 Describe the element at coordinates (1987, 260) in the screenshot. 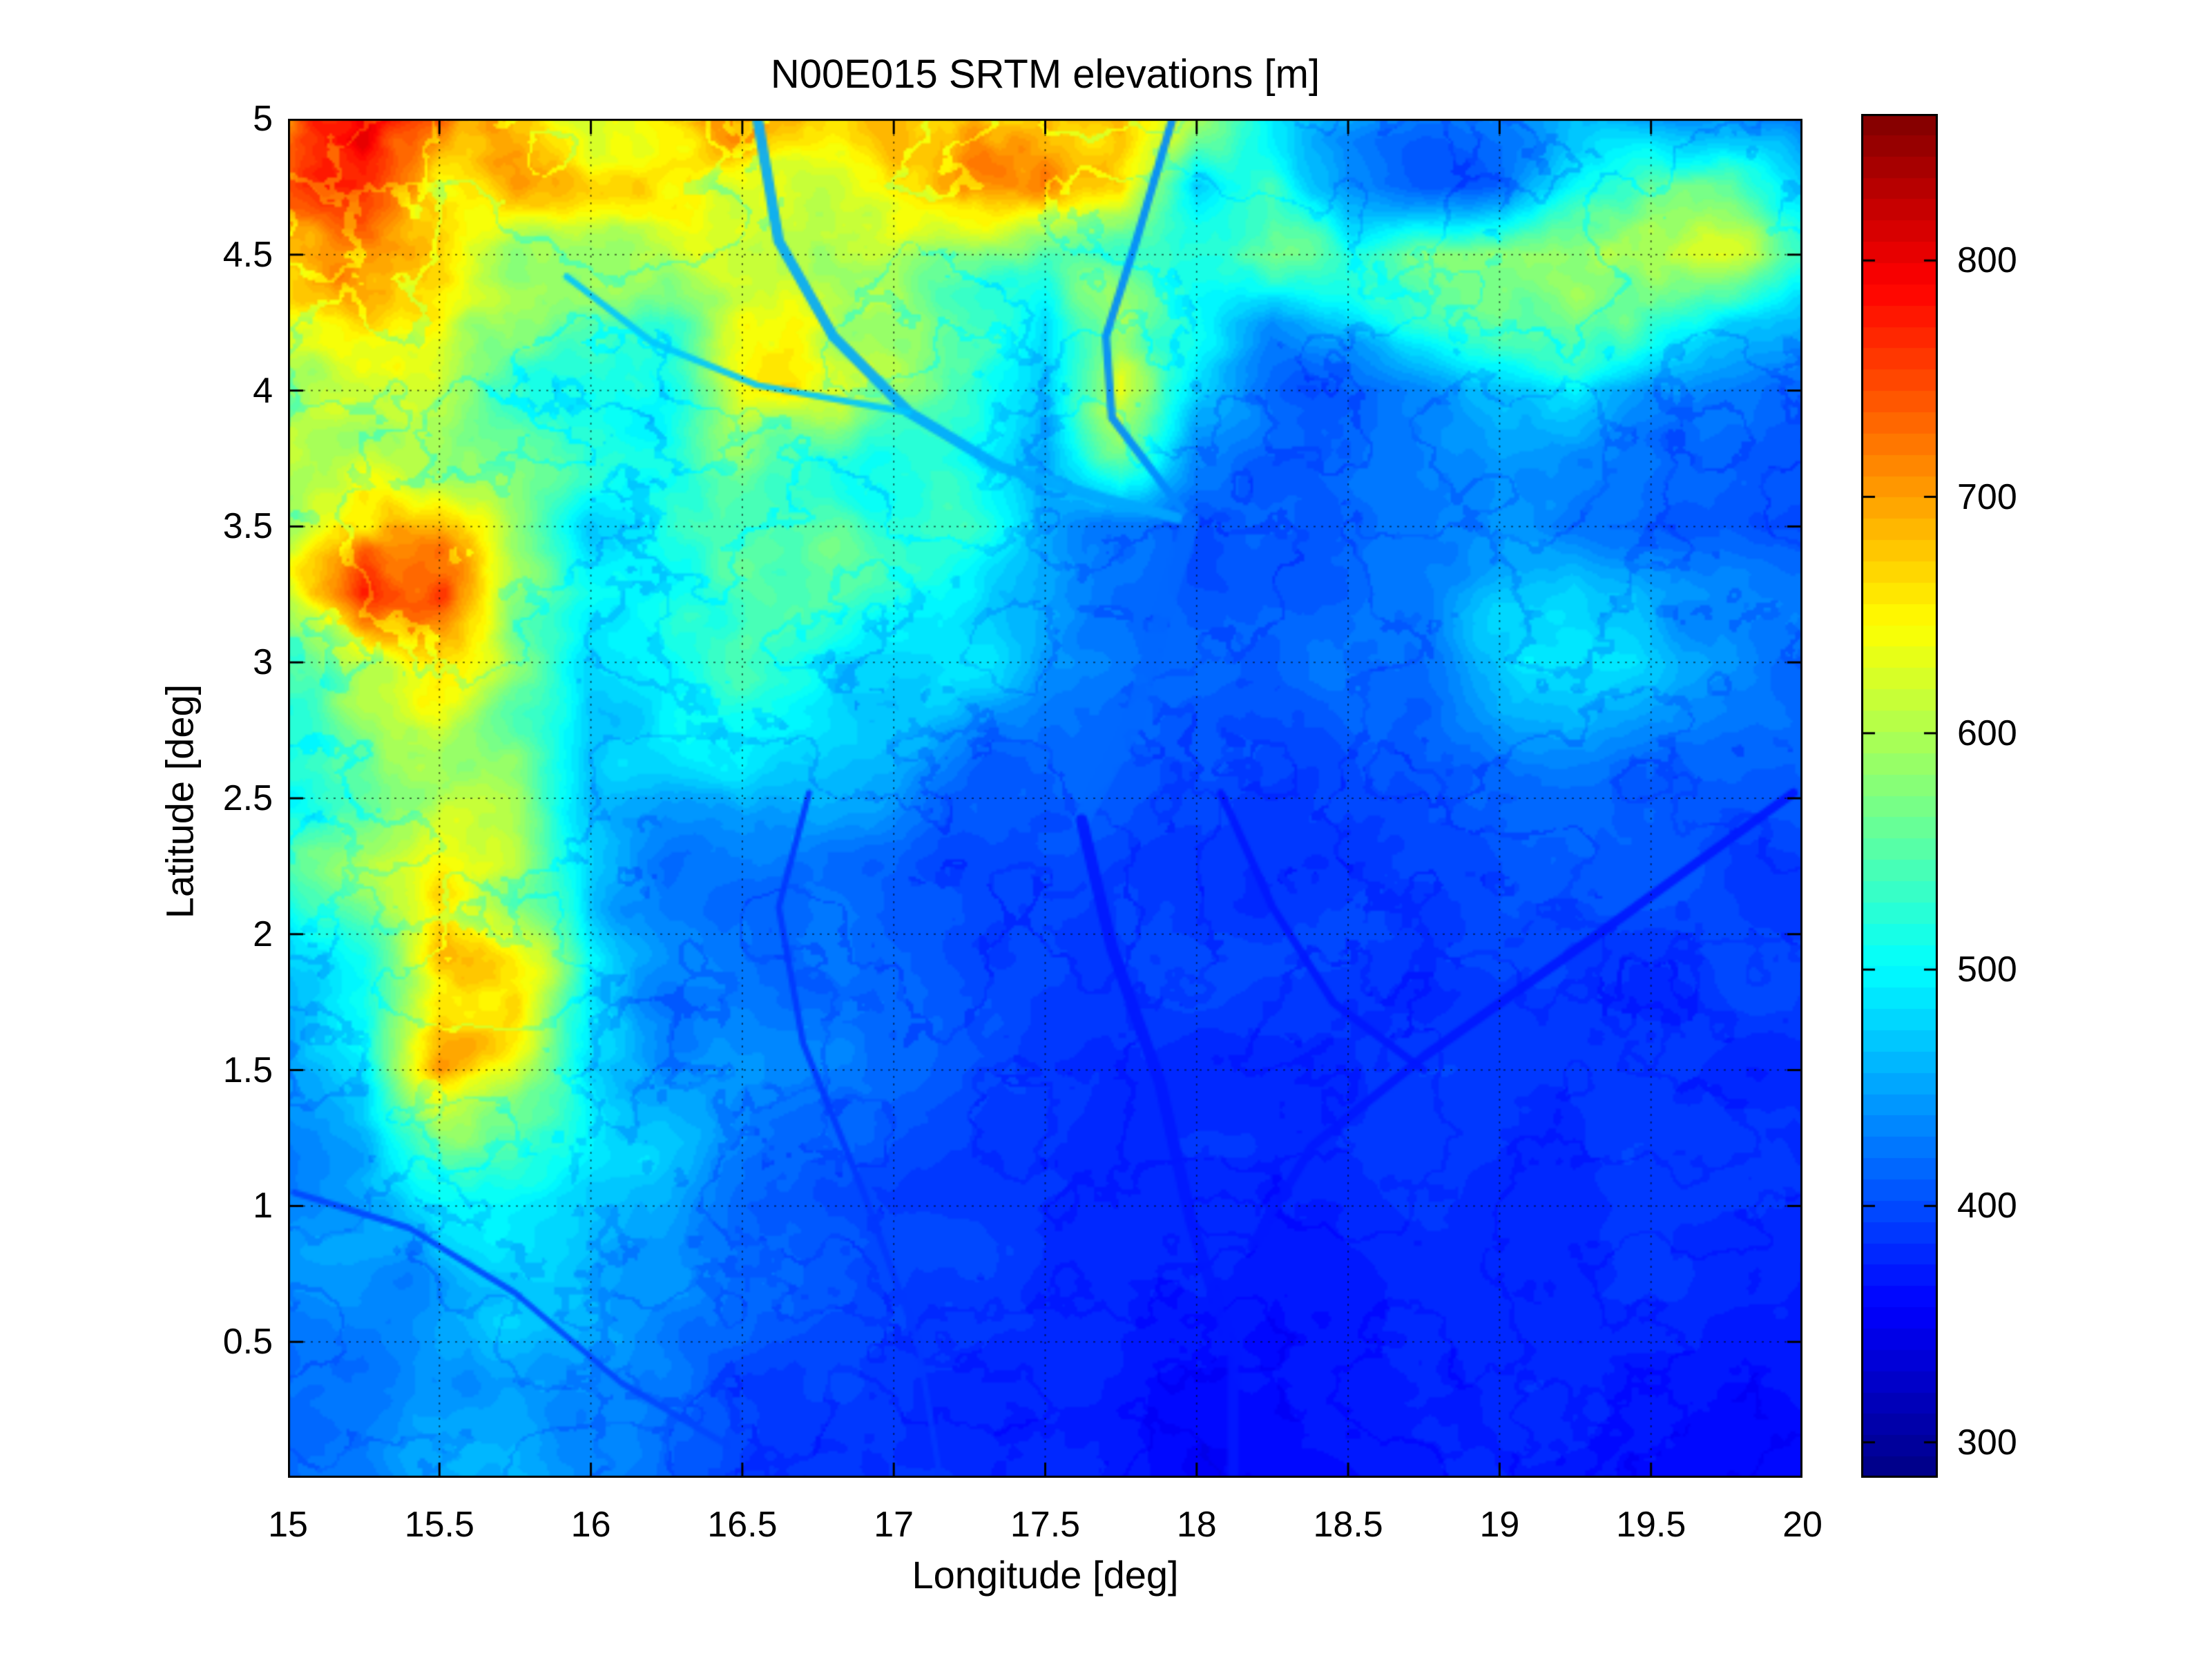

I see `colorbar-tick-label-800: 800` at that location.